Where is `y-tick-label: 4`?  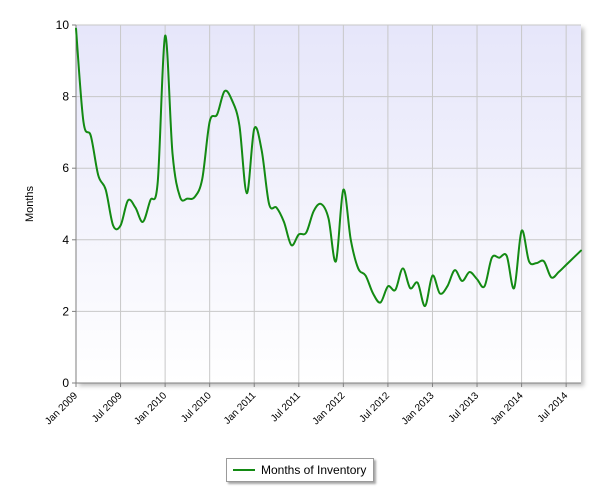
y-tick-label: 4 is located at coordinates (65, 240).